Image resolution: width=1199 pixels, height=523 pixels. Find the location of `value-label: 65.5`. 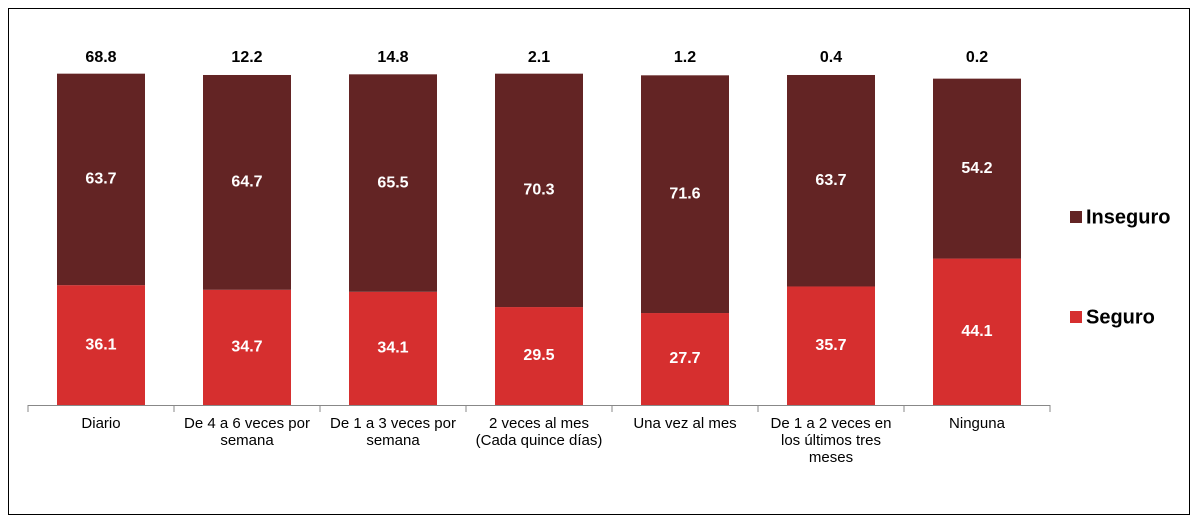

value-label: 65.5 is located at coordinates (392, 182).